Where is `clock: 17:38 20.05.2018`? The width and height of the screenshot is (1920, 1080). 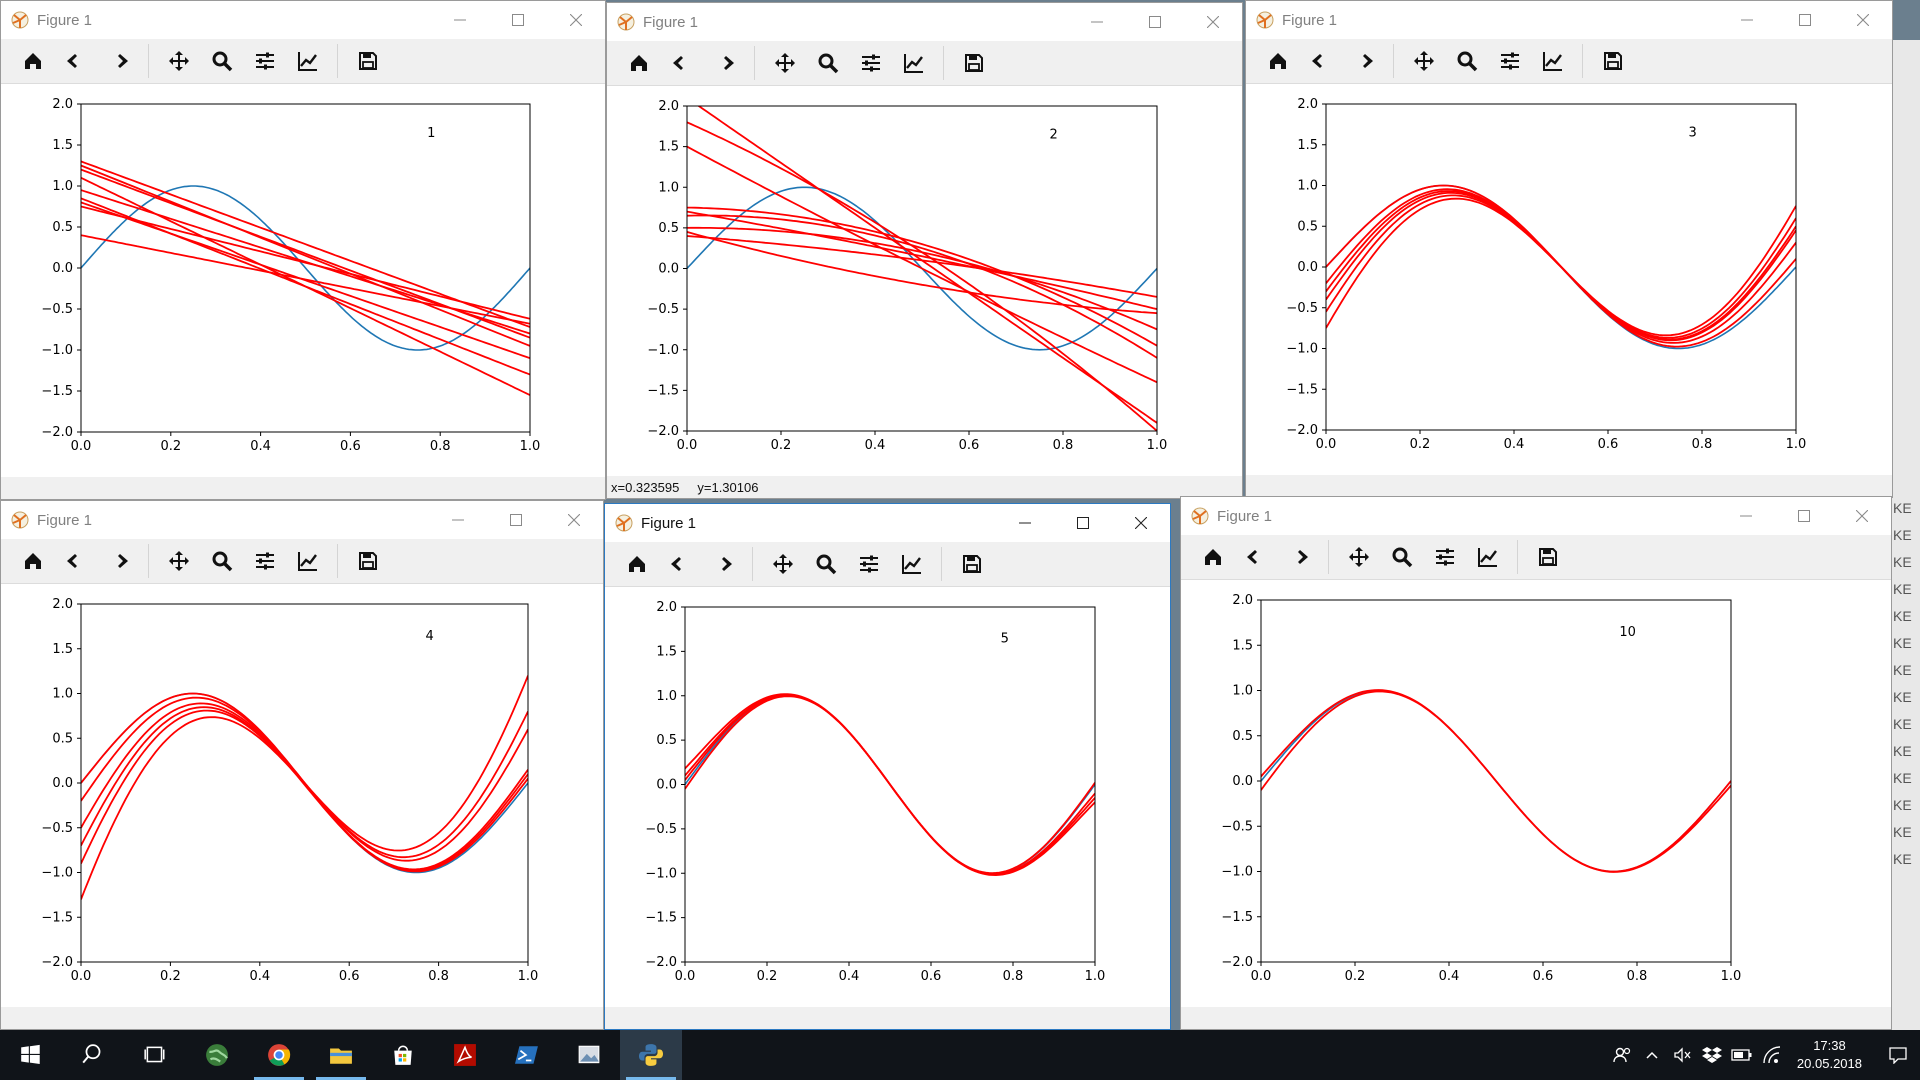 clock: 17:38 20.05.2018 is located at coordinates (1829, 1055).